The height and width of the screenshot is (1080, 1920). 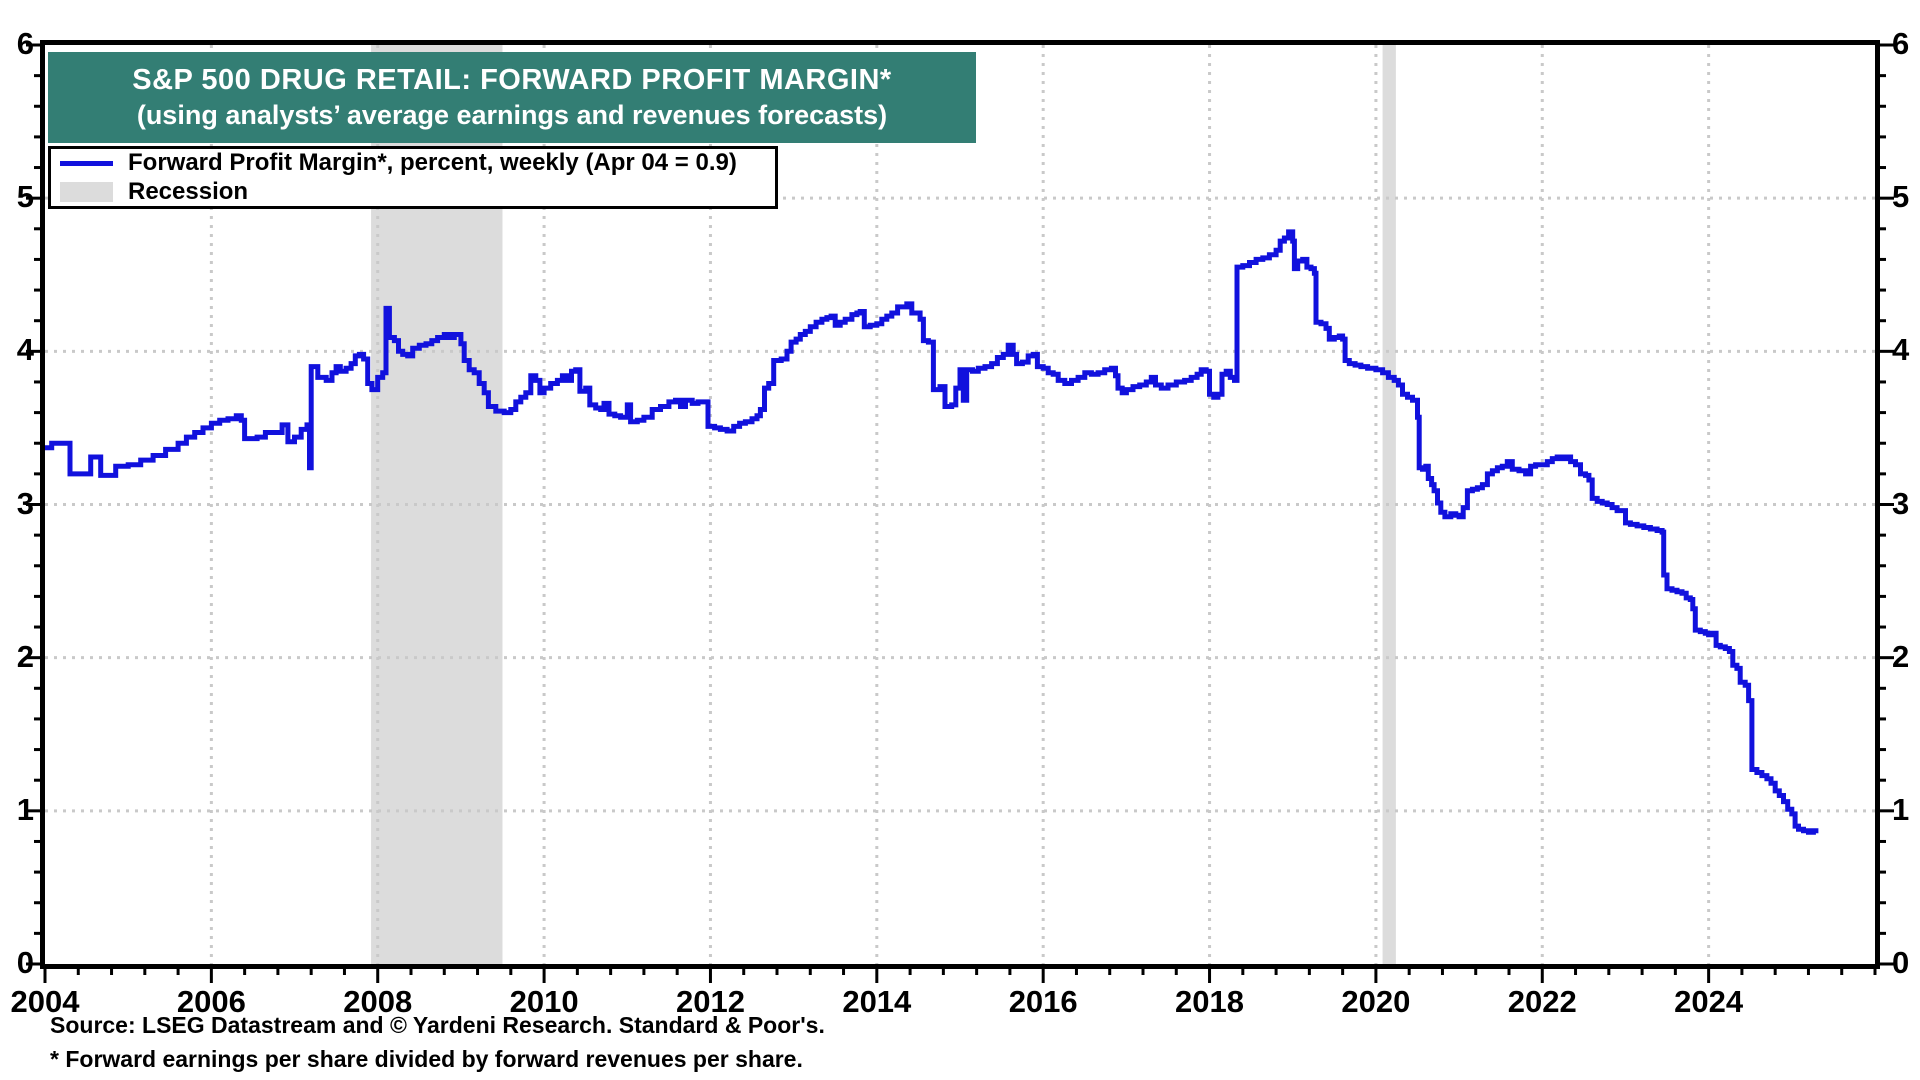 What do you see at coordinates (1901, 962) in the screenshot?
I see `y-axis-label-right: 0` at bounding box center [1901, 962].